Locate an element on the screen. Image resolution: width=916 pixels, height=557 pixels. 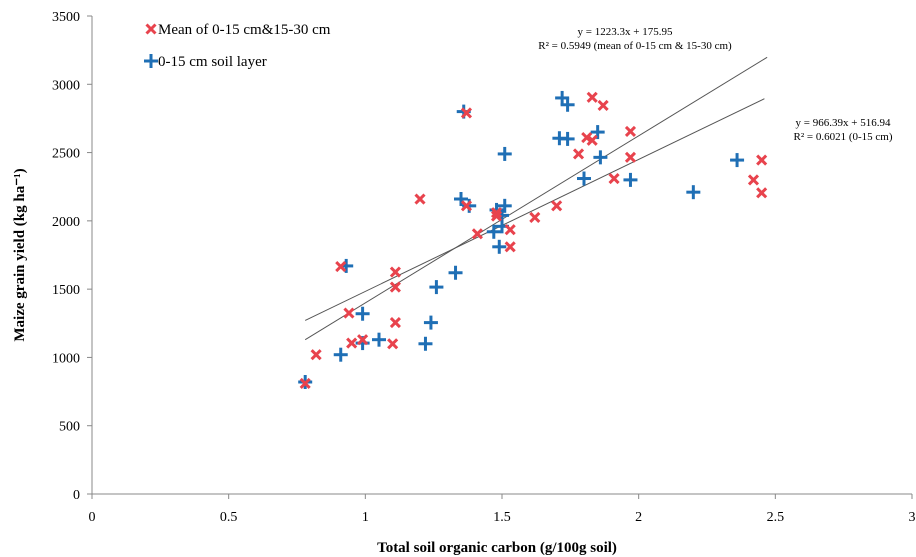
legend-label-mean: Mean of 0-15 cm&15-30 cm is located at coordinates (244, 30).